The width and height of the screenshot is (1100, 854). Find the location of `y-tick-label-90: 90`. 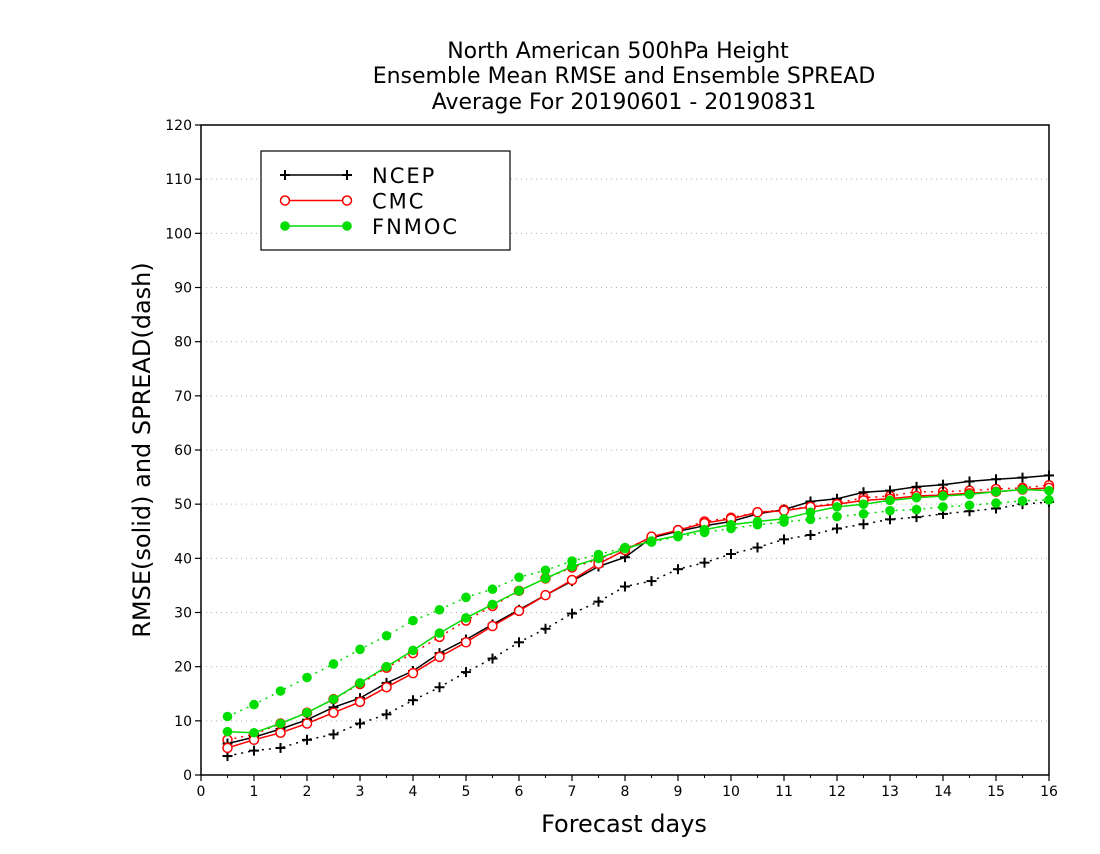

y-tick-label-90: 90 is located at coordinates (183, 289).